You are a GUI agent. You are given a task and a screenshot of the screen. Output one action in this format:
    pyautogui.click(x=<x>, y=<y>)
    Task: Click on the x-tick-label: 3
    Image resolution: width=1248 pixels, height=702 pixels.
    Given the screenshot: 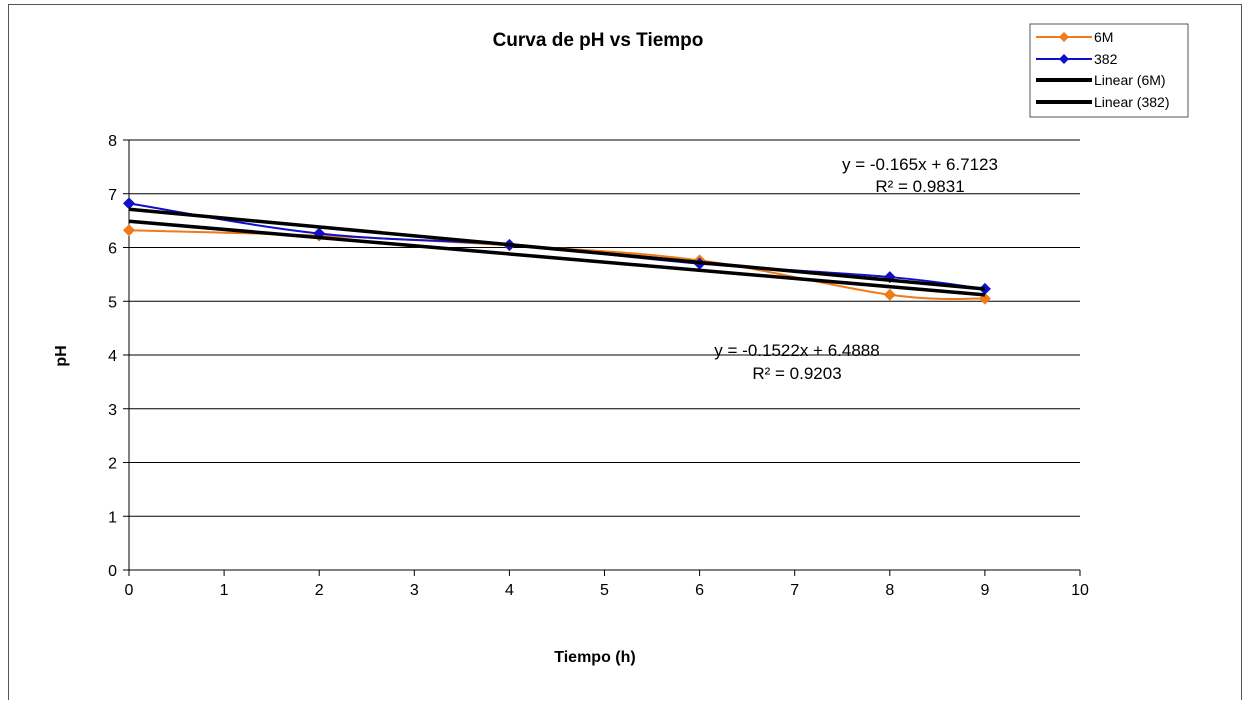 What is the action you would take?
    pyautogui.click(x=414, y=590)
    